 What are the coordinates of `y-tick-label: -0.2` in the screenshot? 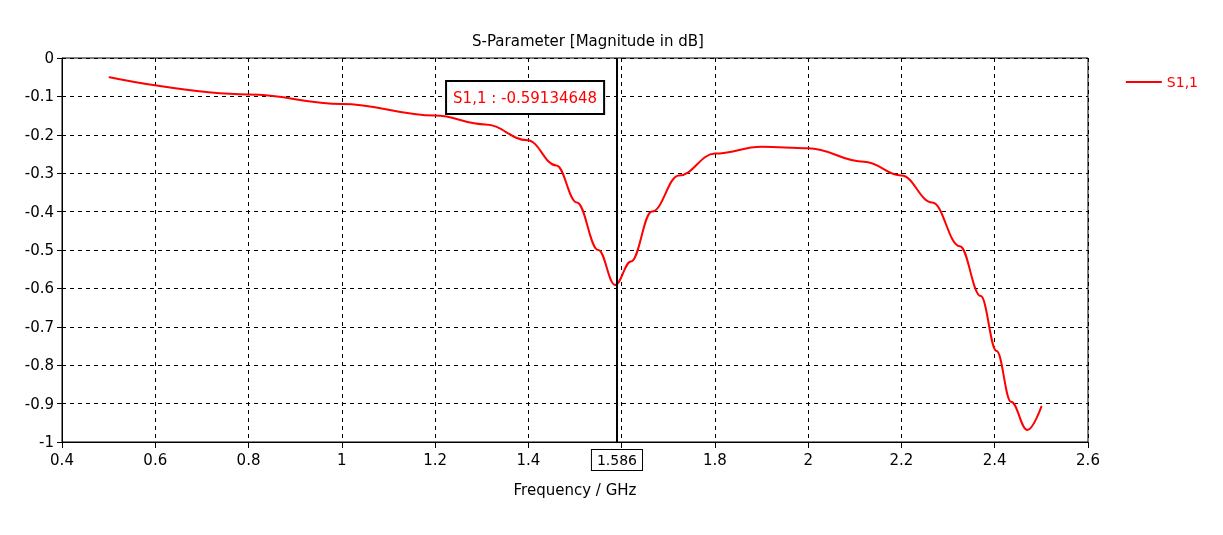 It's located at (39, 134).